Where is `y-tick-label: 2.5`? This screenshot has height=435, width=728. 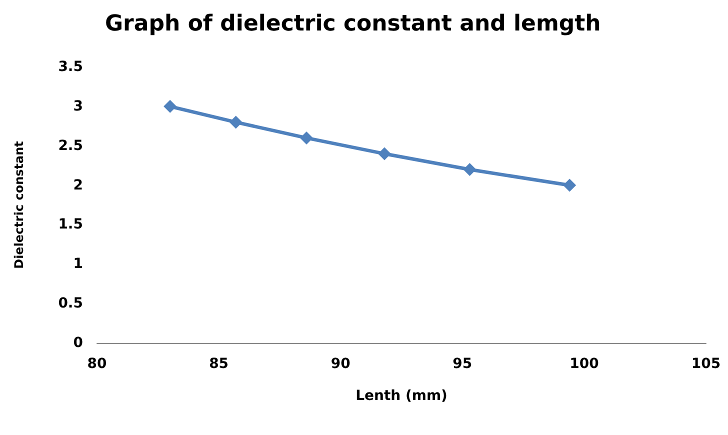
y-tick-label: 2.5 is located at coordinates (70, 146).